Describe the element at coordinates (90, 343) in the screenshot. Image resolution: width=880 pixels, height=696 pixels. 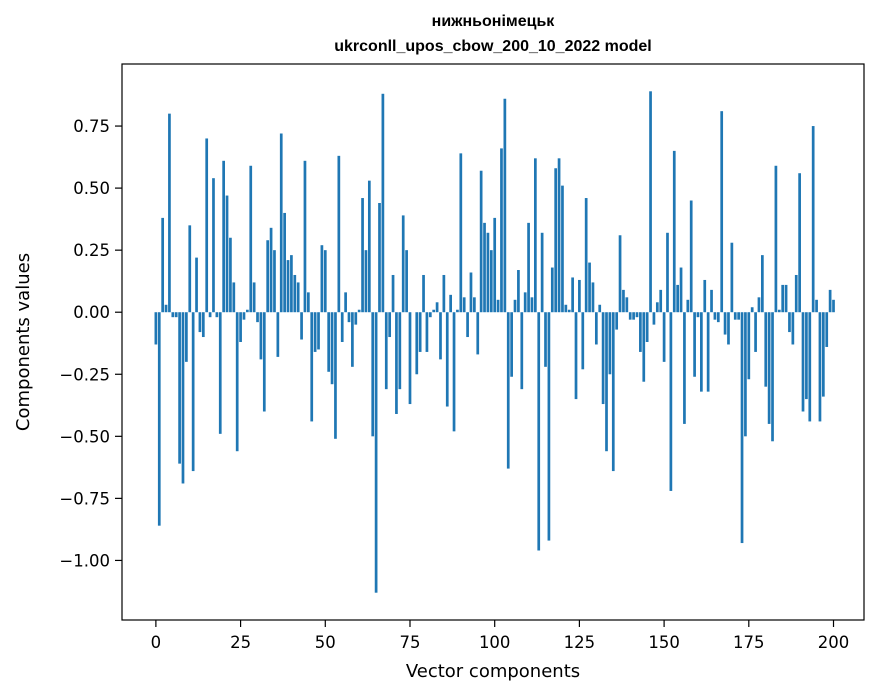
I see `y-axis-ticks: 0.75 0.50 0.25 0.00 −0.25 −0.50 −0.75 −1.00` at that location.